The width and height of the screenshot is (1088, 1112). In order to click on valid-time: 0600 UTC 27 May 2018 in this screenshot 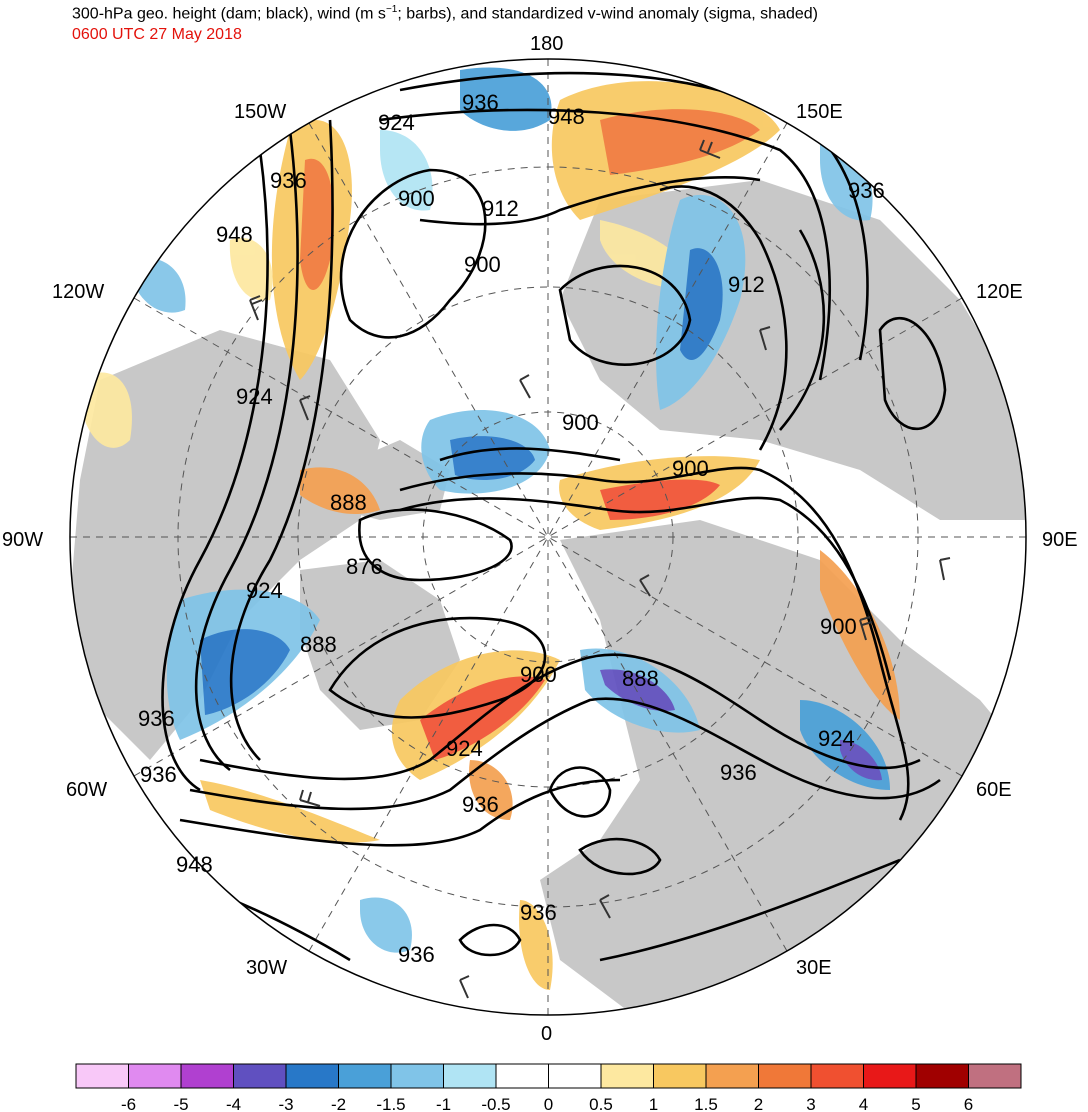, I will do `click(157, 34)`.